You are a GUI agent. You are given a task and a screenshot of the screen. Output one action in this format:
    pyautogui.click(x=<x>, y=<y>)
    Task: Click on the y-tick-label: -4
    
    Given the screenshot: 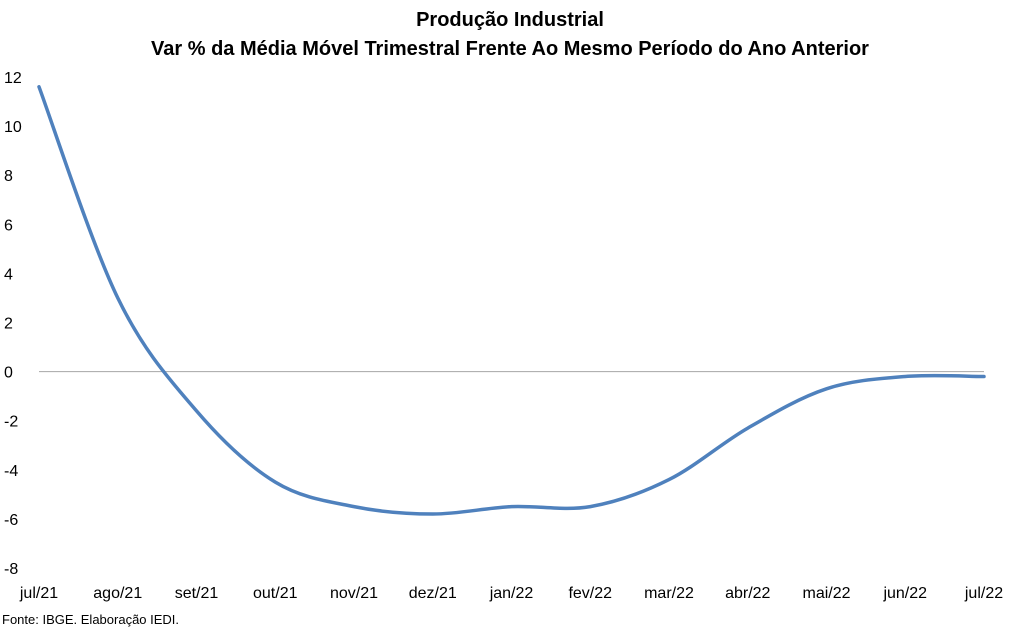 What is the action you would take?
    pyautogui.click(x=11, y=471)
    